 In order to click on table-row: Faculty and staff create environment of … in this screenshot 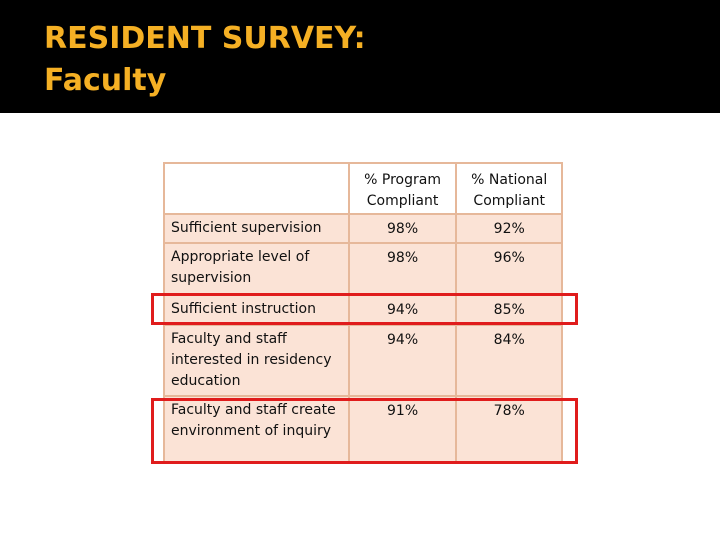, I will do `click(363, 429)`.